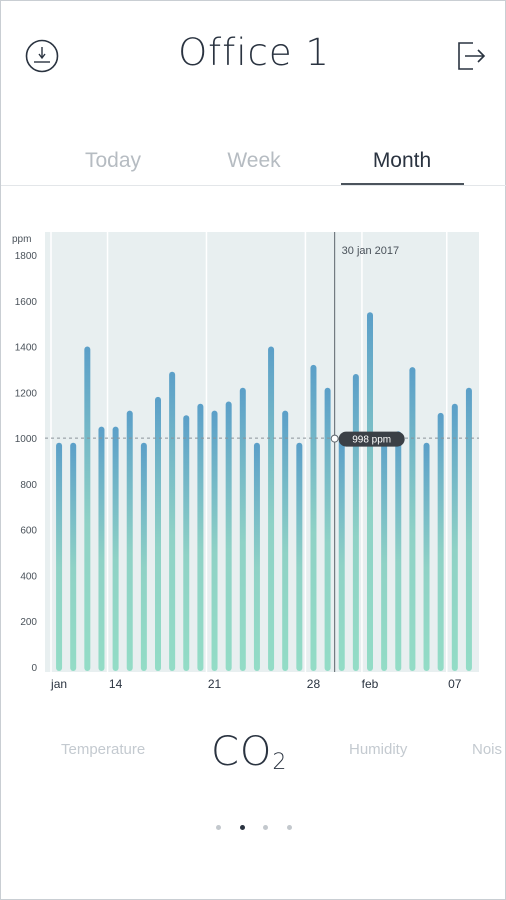 The width and height of the screenshot is (506, 900). I want to click on metric-temperature: Temperature, so click(103, 749).